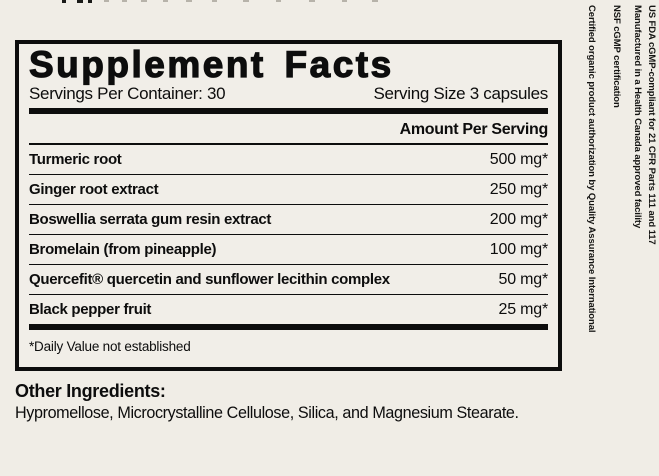 The image size is (659, 476). Describe the element at coordinates (211, 64) in the screenshot. I see `panel-title: Supplement Facts` at that location.